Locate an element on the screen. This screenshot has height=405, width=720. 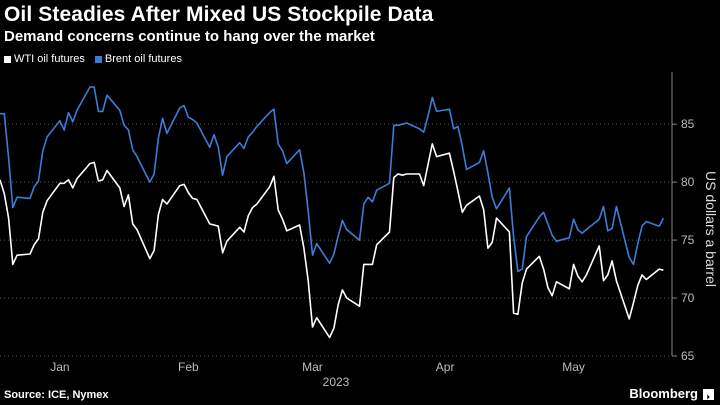
source-note: Source: ICE, Nymex is located at coordinates (56, 395).